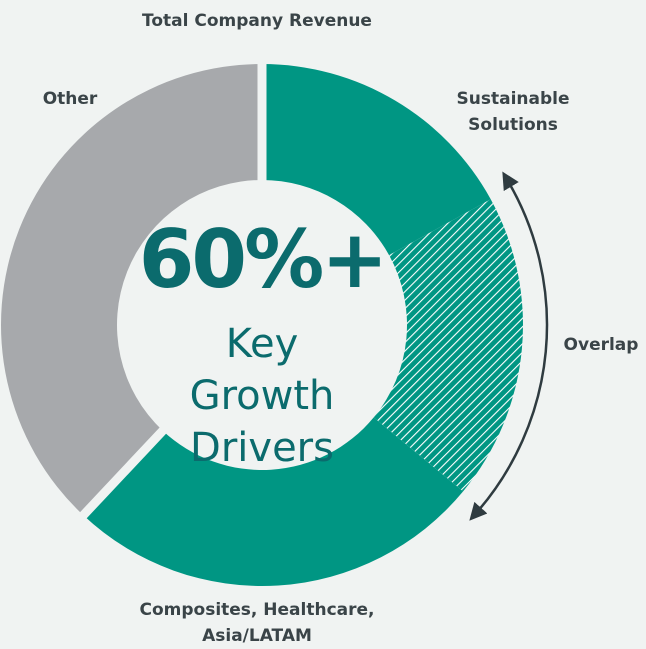 The height and width of the screenshot is (649, 646). Describe the element at coordinates (70, 99) in the screenshot. I see `segment-label: Other` at that location.